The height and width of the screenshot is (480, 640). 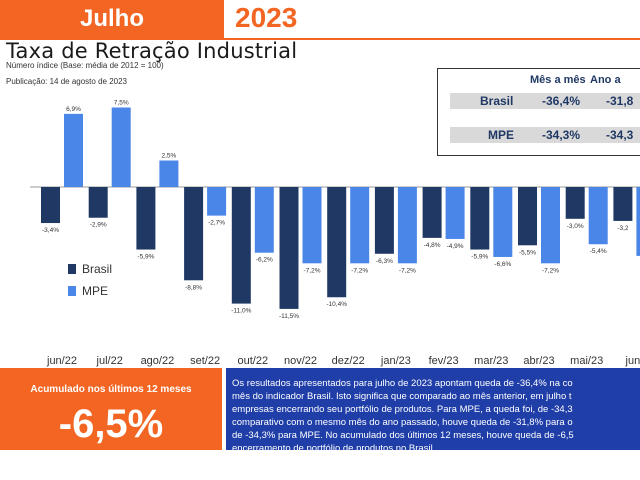 What do you see at coordinates (455, 246) in the screenshot?
I see `data-label: -4,9%` at bounding box center [455, 246].